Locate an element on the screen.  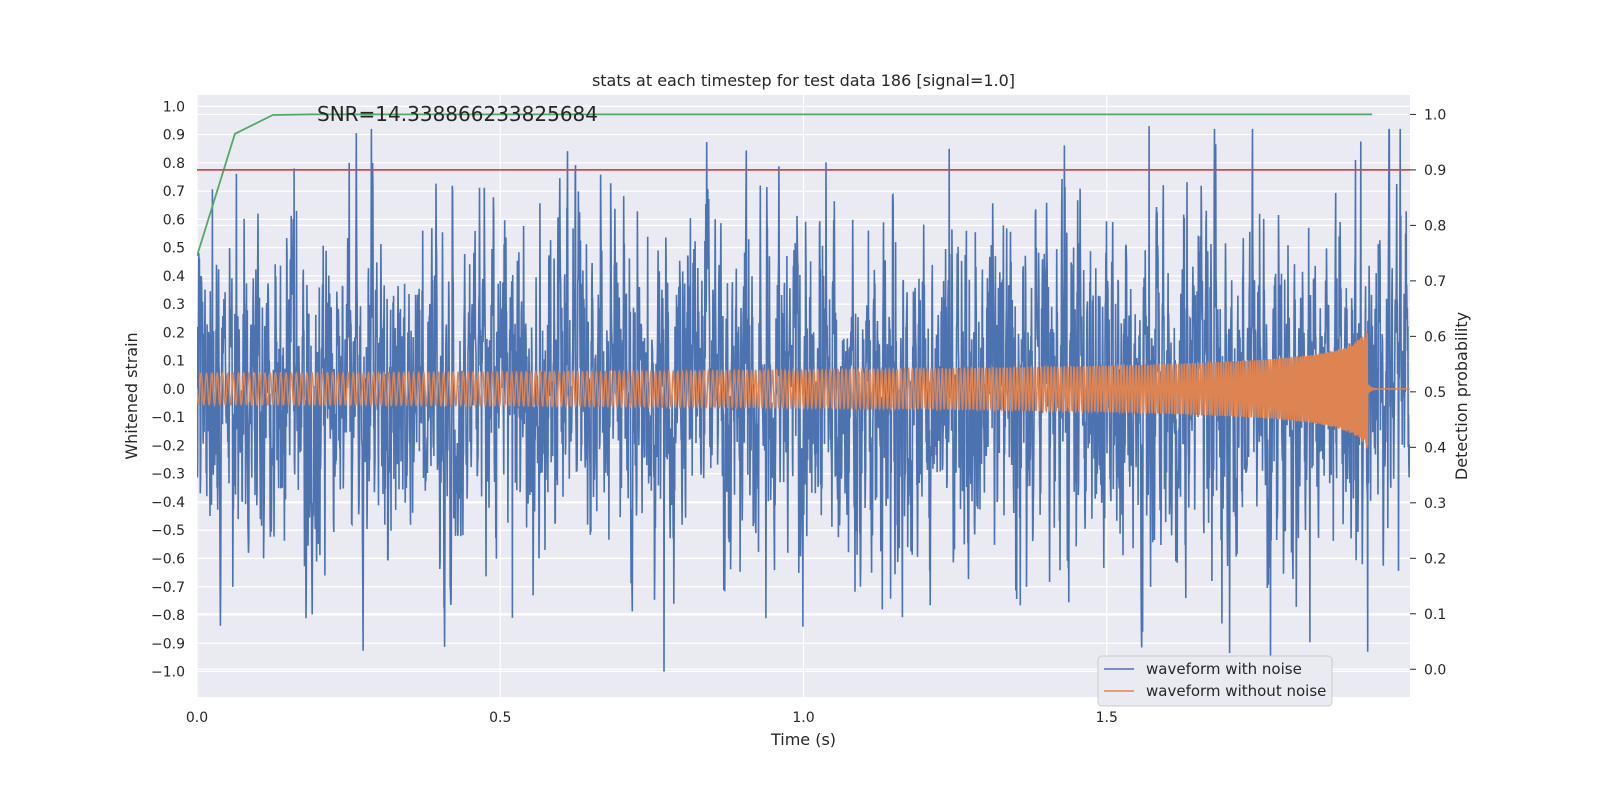
y2-tick-label: 0.8 is located at coordinates (1435, 226).